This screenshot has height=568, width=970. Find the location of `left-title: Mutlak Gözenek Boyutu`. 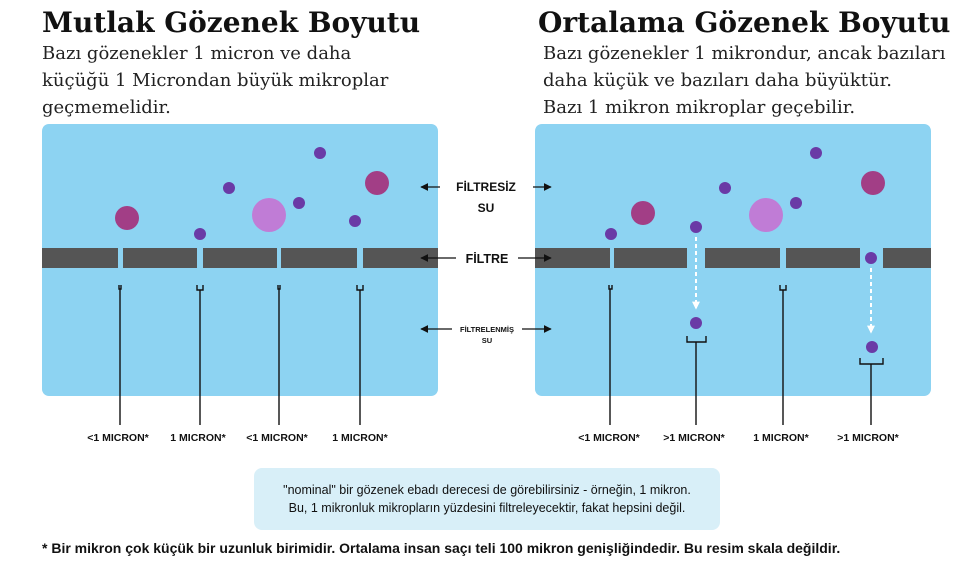

left-title: Mutlak Gözenek Boyutu is located at coordinates (231, 22).